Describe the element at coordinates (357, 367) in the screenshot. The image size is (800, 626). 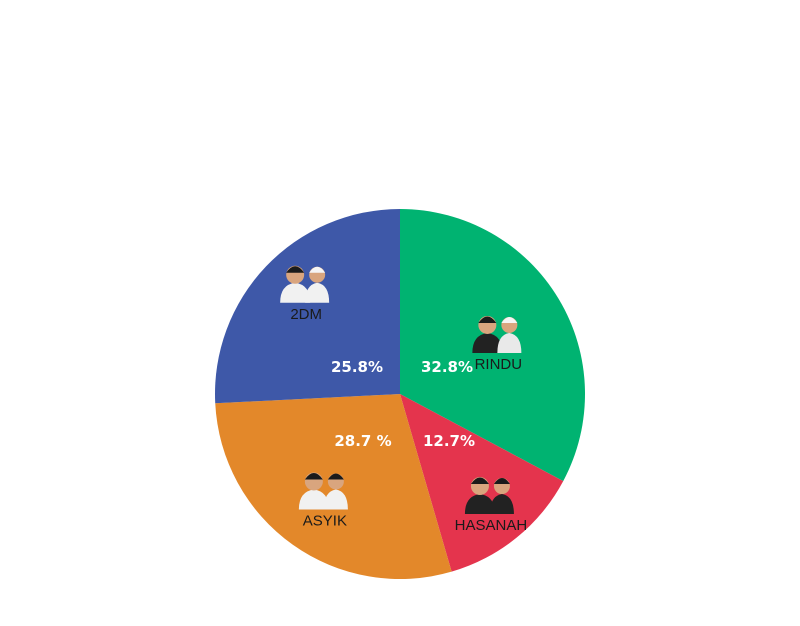
I see `slice-percent-2dm: 25.8%` at that location.